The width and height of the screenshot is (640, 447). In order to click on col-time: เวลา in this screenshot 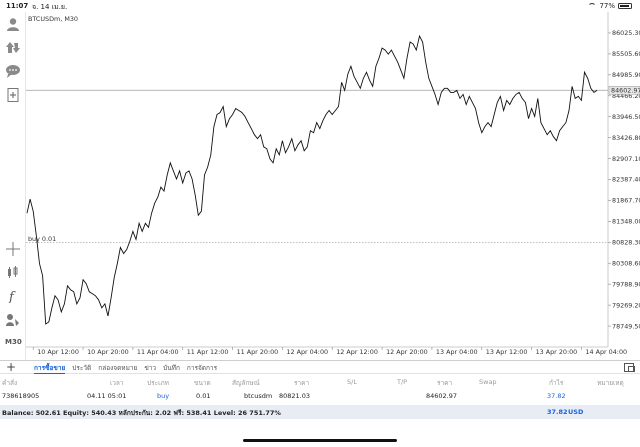, I will do `click(117, 383)`.